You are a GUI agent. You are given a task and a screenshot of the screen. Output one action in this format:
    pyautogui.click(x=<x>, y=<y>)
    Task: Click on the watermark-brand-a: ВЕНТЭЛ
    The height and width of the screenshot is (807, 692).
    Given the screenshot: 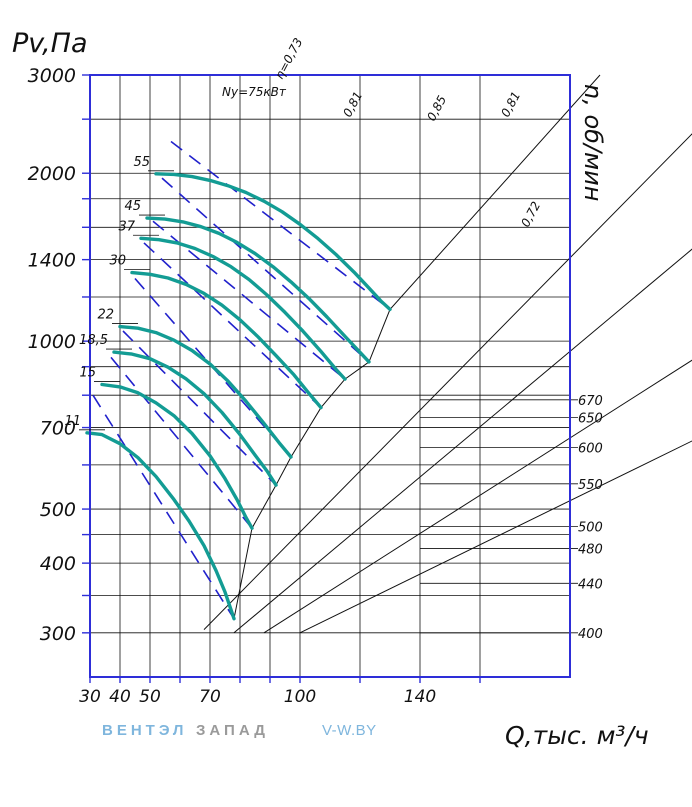 What is the action you would take?
    pyautogui.click(x=145, y=730)
    